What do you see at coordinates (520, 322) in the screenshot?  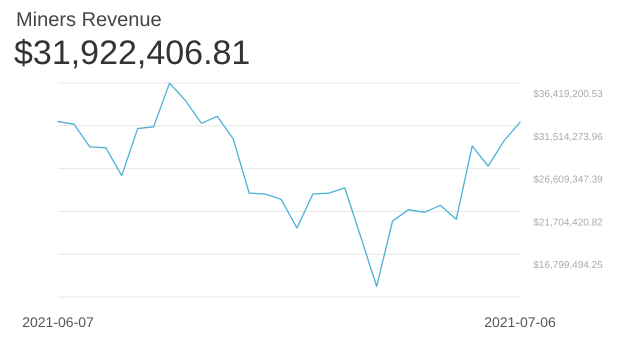 I see `x-tick-label: 2021-07-06` at bounding box center [520, 322].